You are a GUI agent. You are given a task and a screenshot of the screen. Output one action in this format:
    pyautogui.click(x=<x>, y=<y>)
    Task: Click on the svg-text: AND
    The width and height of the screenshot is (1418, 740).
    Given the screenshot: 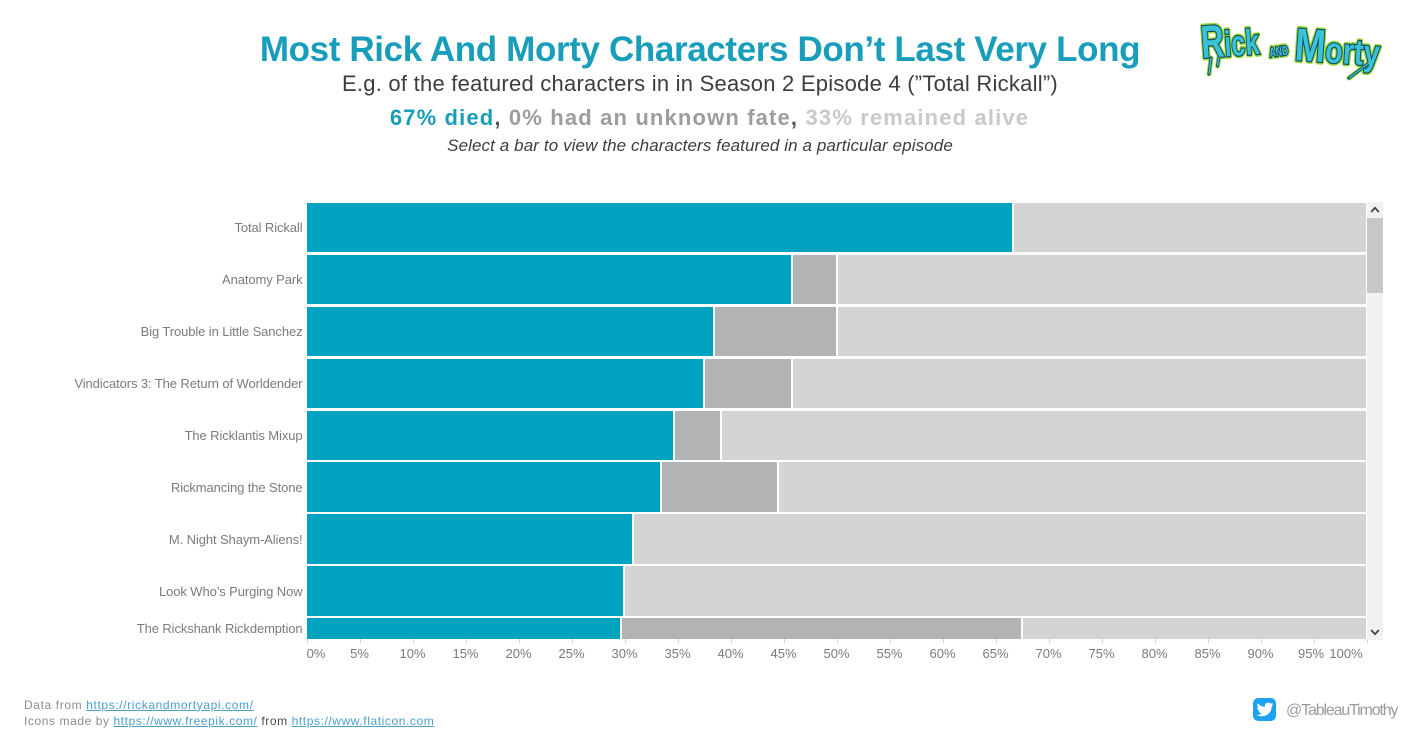 What is the action you would take?
    pyautogui.click(x=1278, y=50)
    